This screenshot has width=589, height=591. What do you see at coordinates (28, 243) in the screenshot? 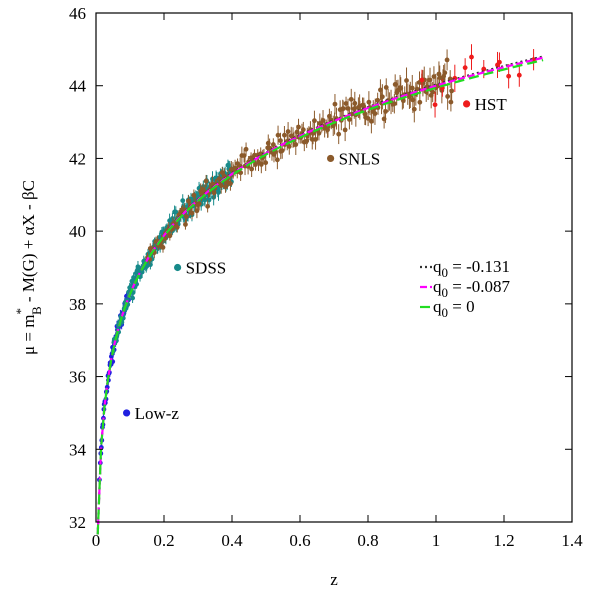
I see `y-axis-title-rest: - M(G) + αX - βC` at bounding box center [28, 243].